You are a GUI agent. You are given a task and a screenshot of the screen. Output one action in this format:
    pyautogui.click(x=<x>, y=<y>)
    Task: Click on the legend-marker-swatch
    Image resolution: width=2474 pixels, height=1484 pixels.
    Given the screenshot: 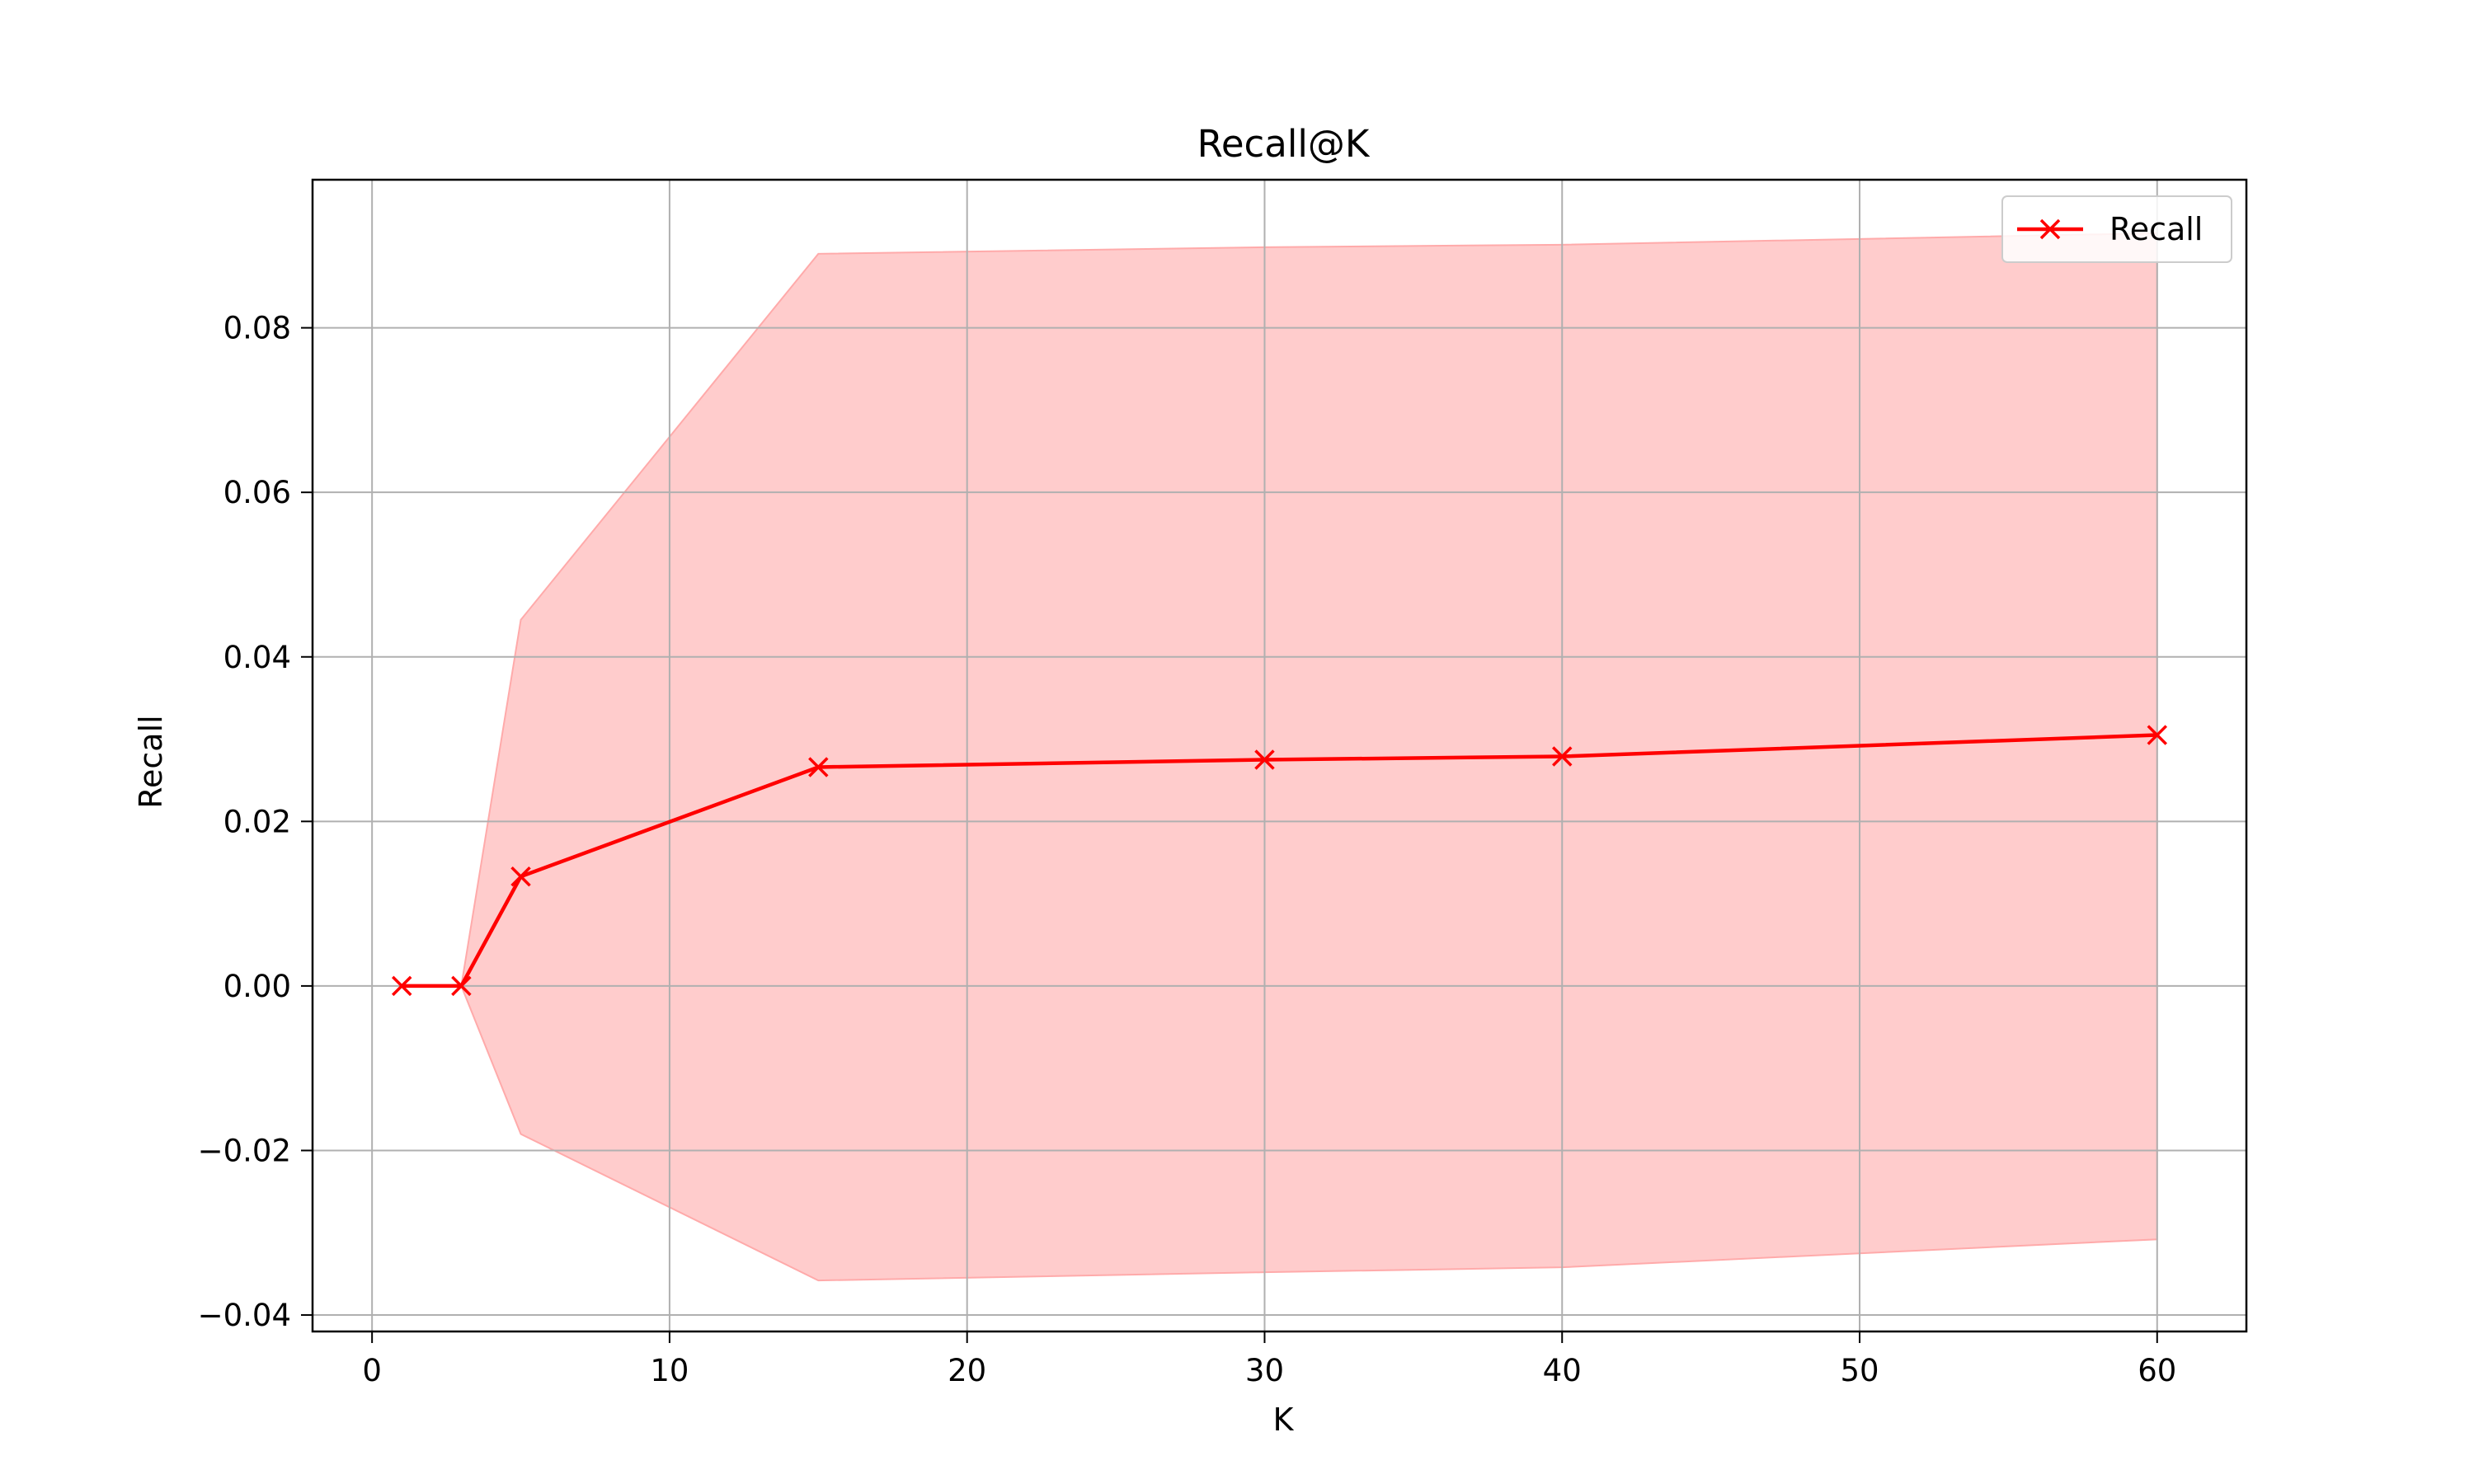 What is the action you would take?
    pyautogui.click(x=2050, y=229)
    